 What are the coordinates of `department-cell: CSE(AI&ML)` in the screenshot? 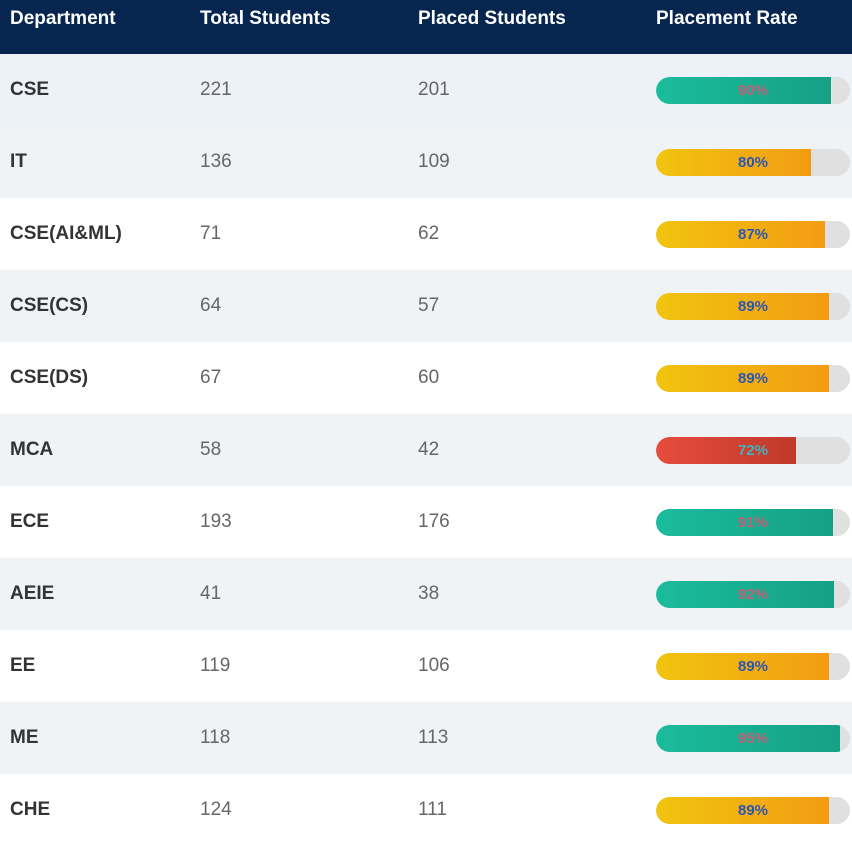 It's located at (66, 233).